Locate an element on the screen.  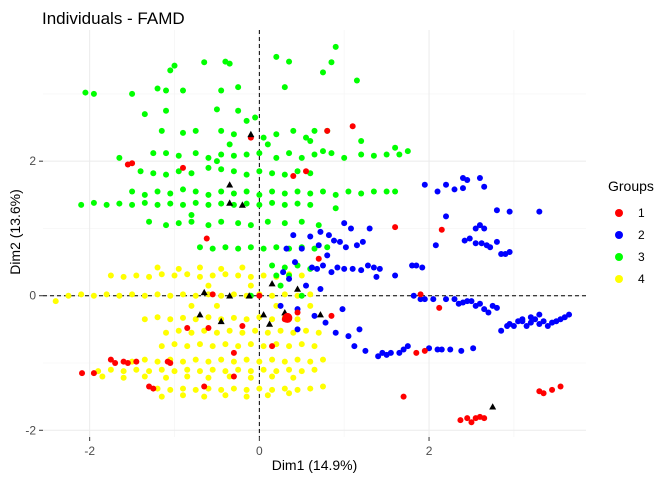
legend-label-3: 3 is located at coordinates (641, 257).